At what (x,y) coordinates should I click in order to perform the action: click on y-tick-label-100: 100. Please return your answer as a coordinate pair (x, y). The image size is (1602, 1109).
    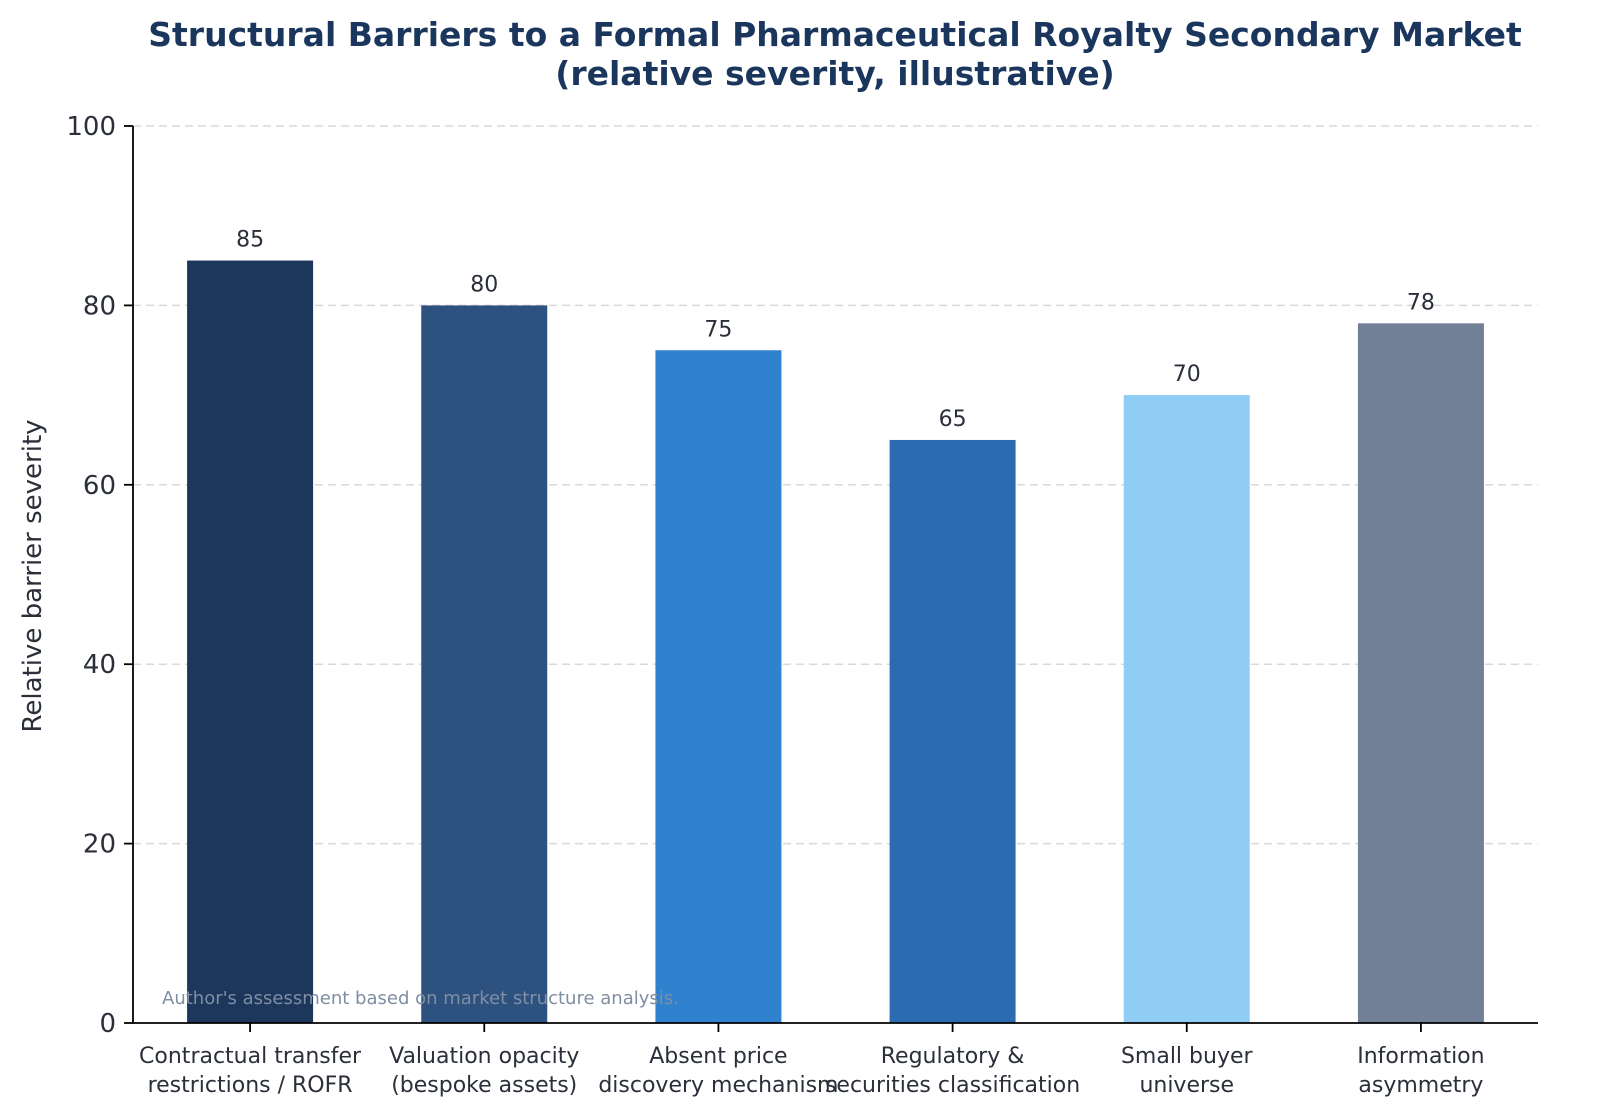
    Looking at the image, I should click on (91, 127).